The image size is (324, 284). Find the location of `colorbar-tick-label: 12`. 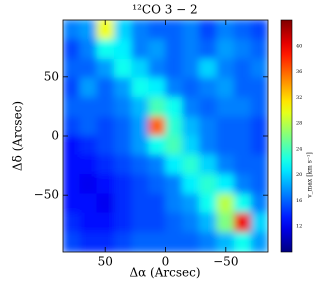

colorbar-tick-label: 12 is located at coordinates (299, 227).